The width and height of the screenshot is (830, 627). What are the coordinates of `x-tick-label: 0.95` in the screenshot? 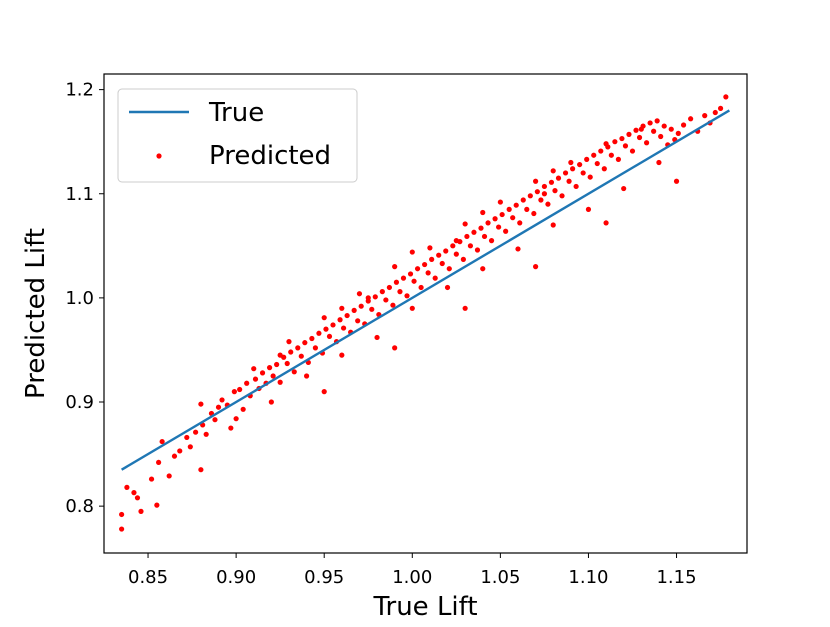 It's located at (324, 577).